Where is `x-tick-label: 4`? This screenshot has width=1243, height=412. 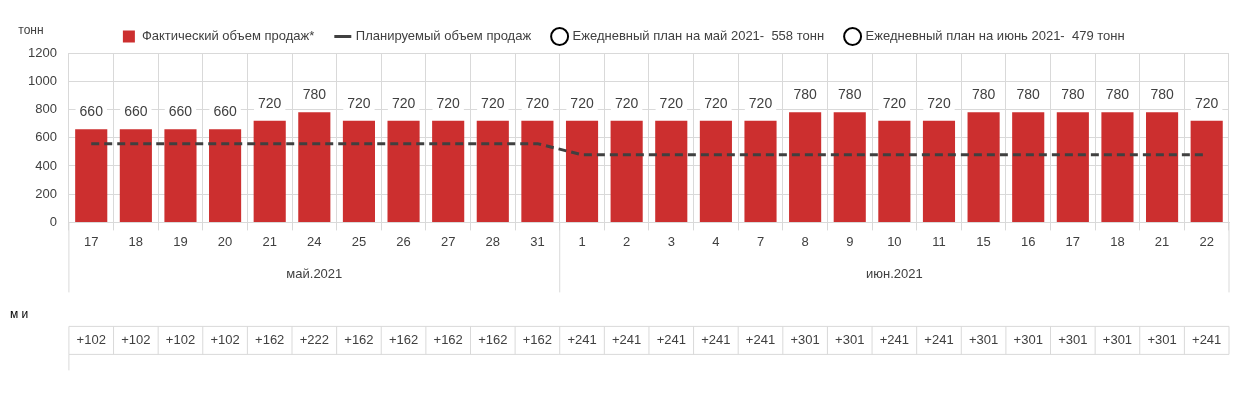
x-tick-label: 4 is located at coordinates (716, 241).